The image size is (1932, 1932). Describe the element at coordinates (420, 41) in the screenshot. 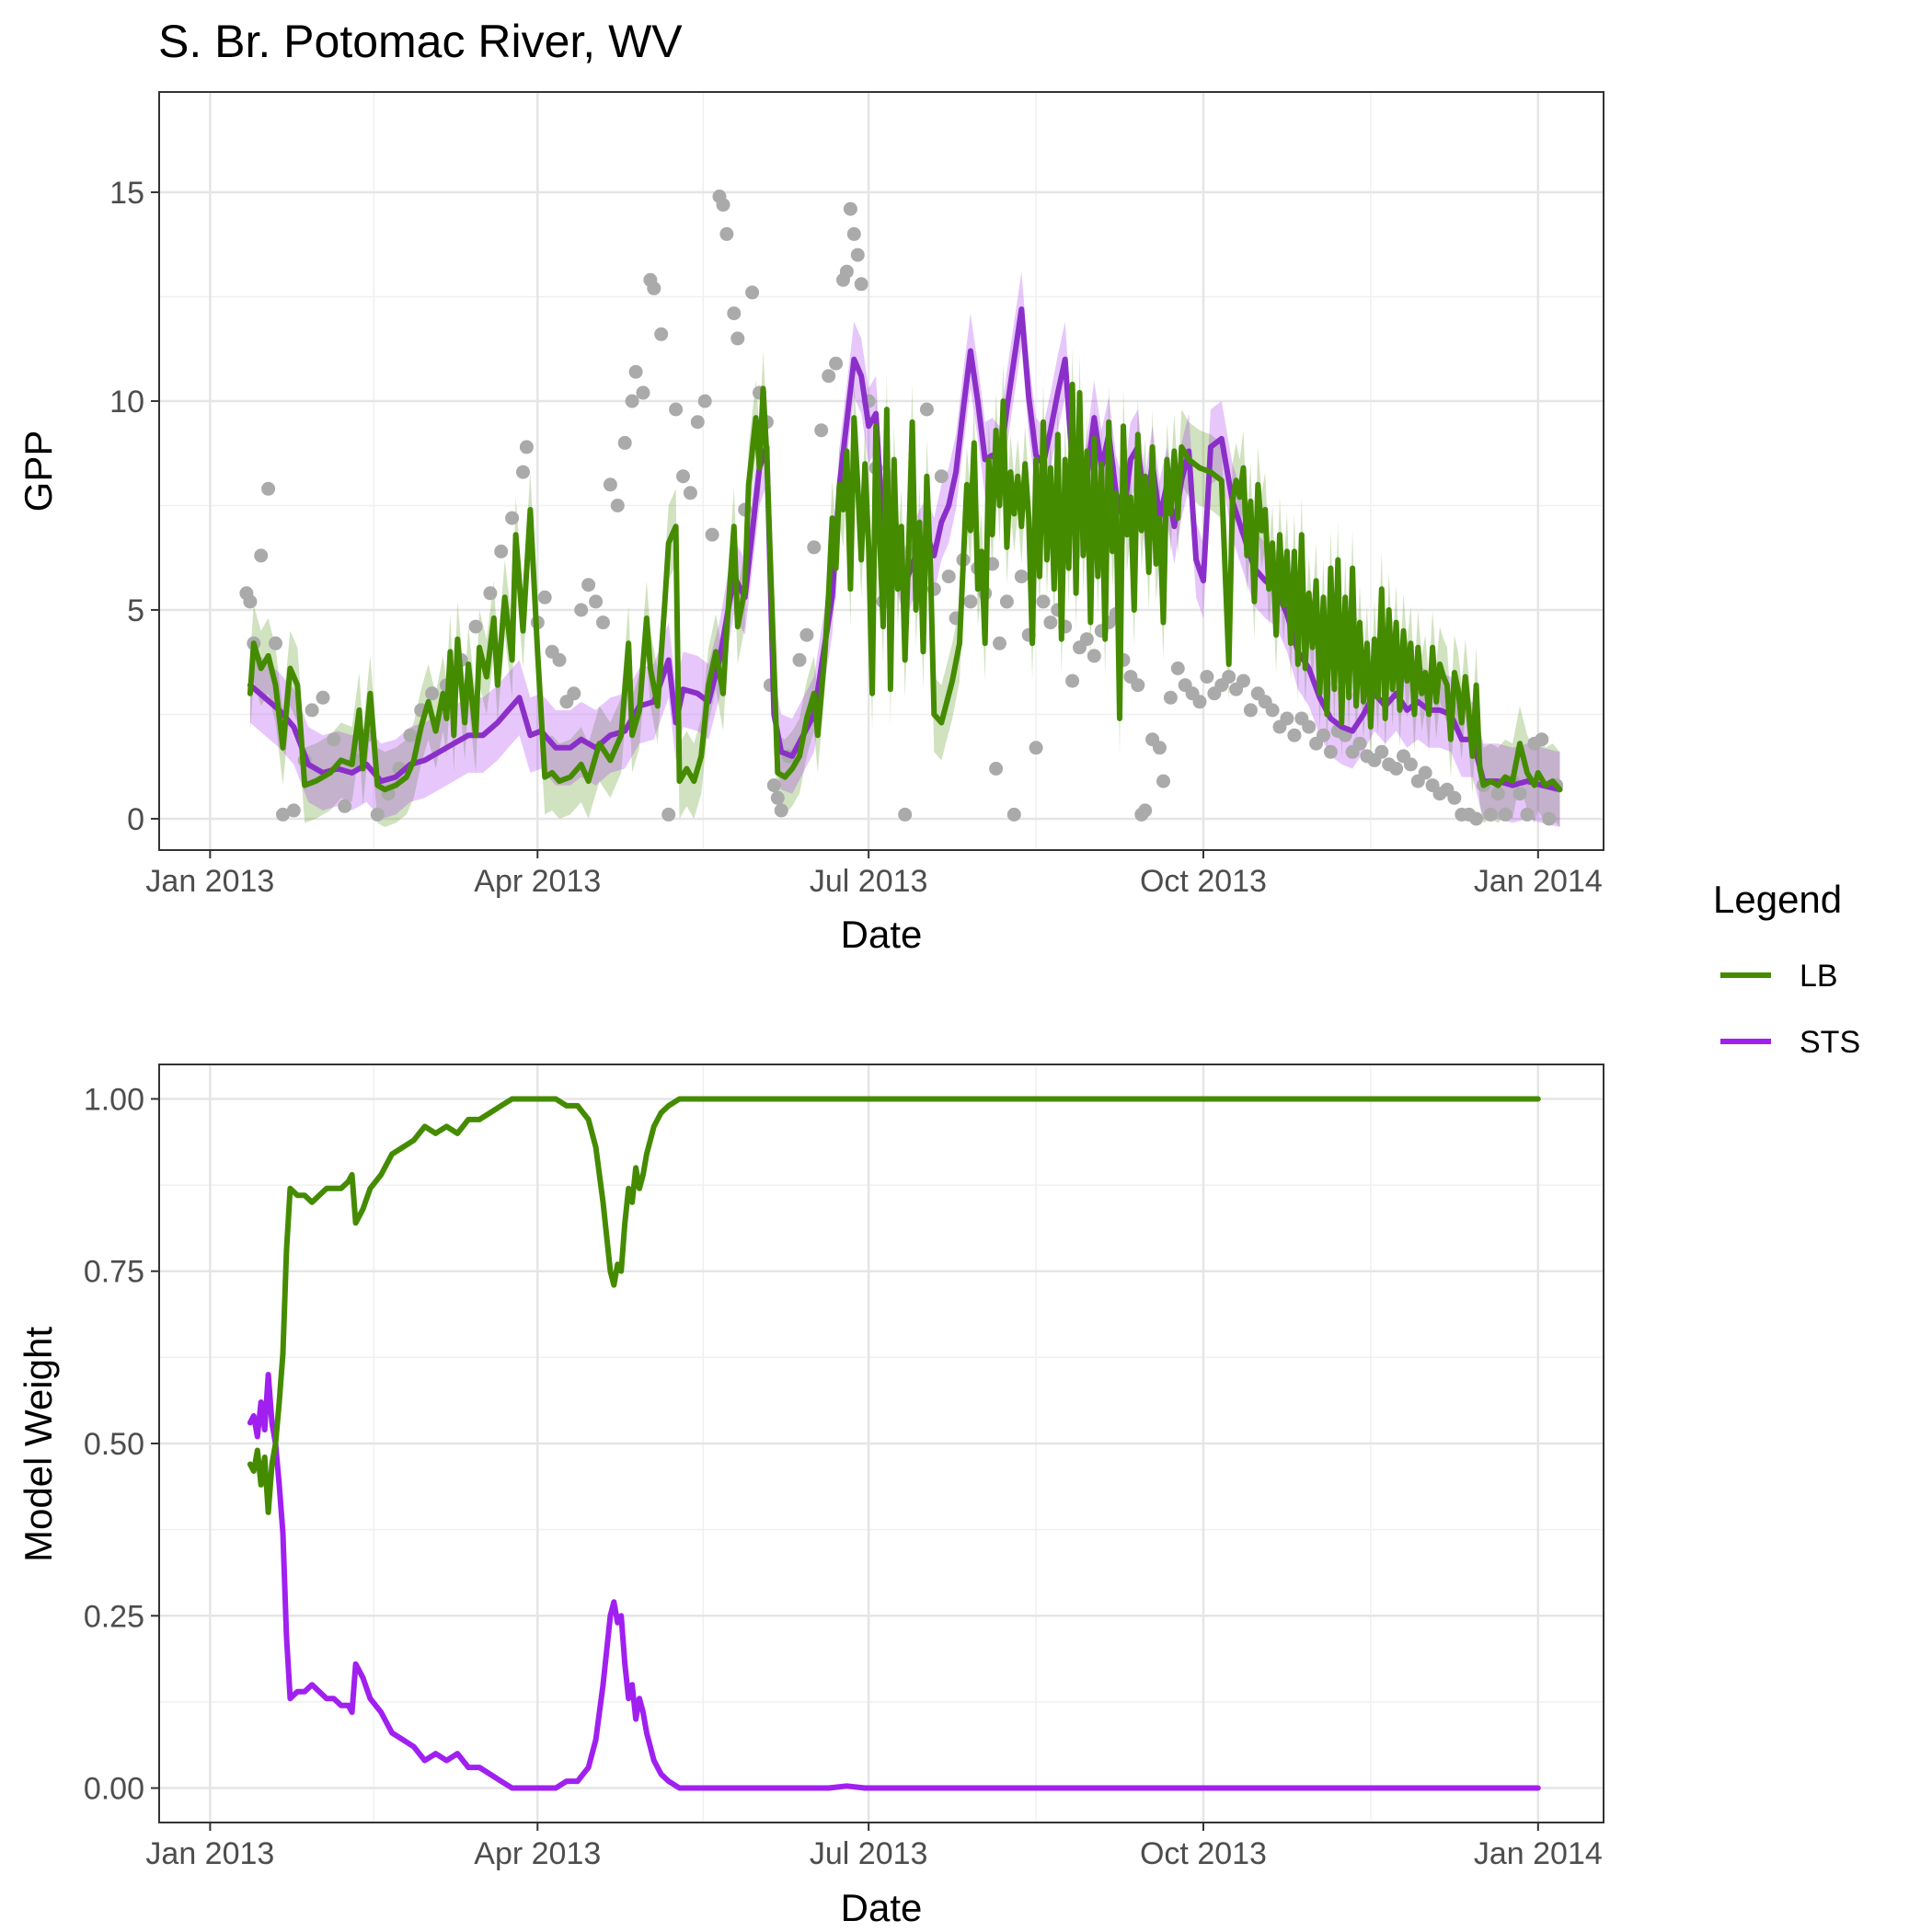

I see `chart-title: S. Br. Potomac River, WV` at that location.